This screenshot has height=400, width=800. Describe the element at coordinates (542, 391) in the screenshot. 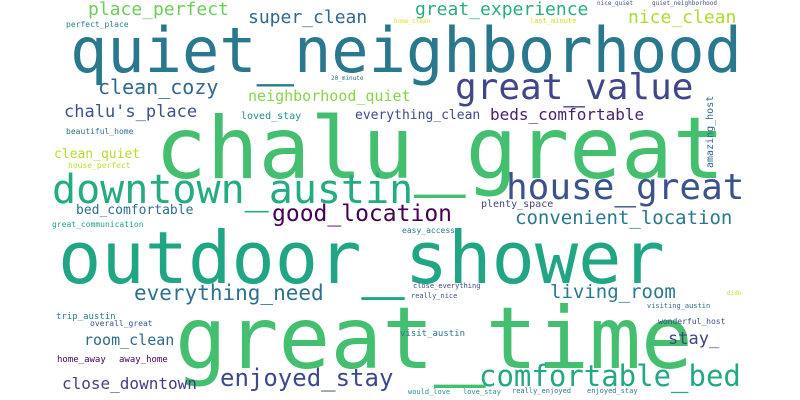

I see `word-really-enjoyed: really_enjoyed` at that location.